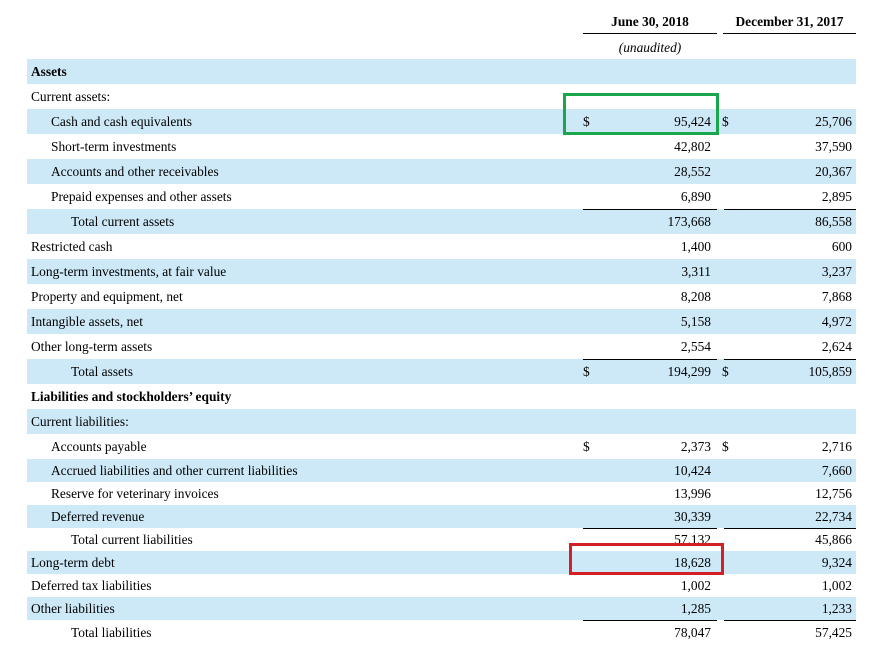 This screenshot has width=879, height=645. What do you see at coordinates (72, 246) in the screenshot?
I see `row-label: Restricted cash` at bounding box center [72, 246].